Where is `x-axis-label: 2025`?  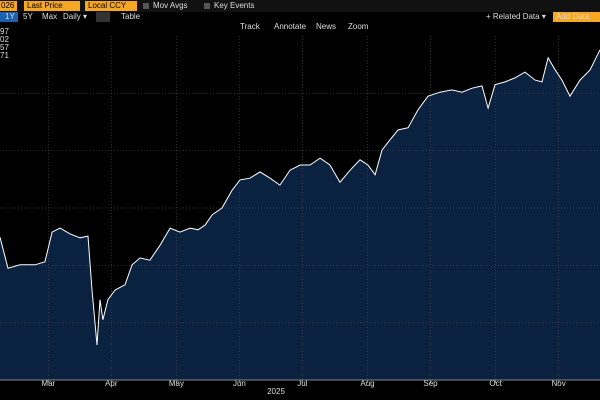 x-axis-label: 2025 is located at coordinates (276, 391).